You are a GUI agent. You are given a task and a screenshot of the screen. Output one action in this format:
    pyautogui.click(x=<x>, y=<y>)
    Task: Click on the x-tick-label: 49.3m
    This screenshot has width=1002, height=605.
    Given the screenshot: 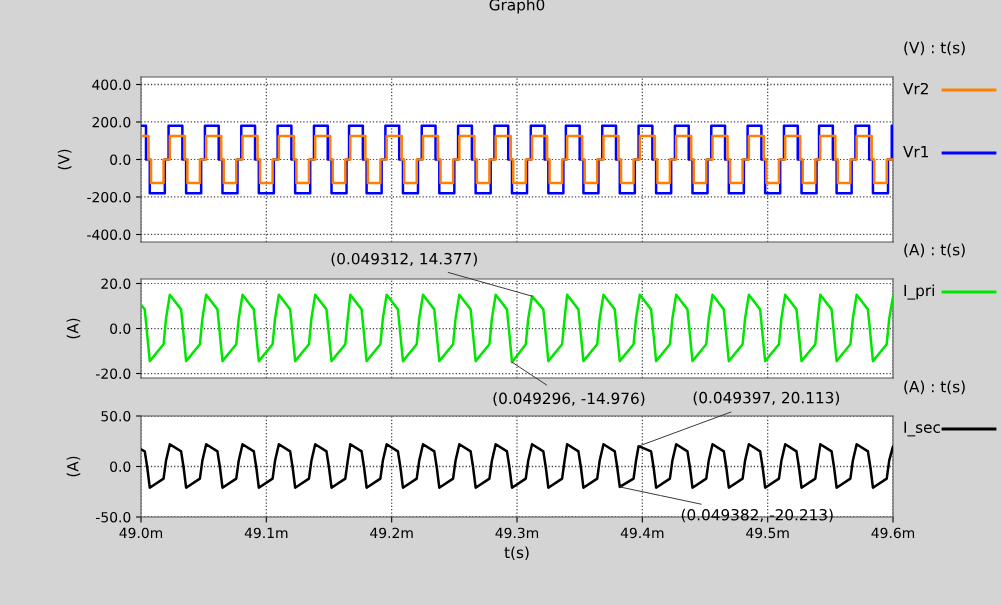 What is the action you would take?
    pyautogui.click(x=517, y=533)
    